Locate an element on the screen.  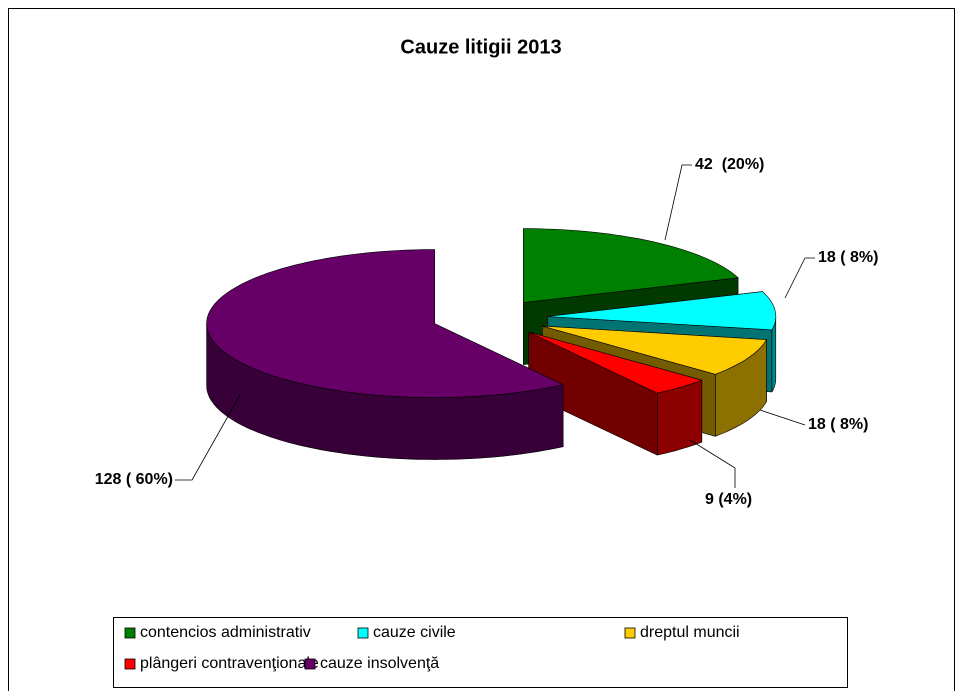
data-label: 128 ( 60%) is located at coordinates (134, 479).